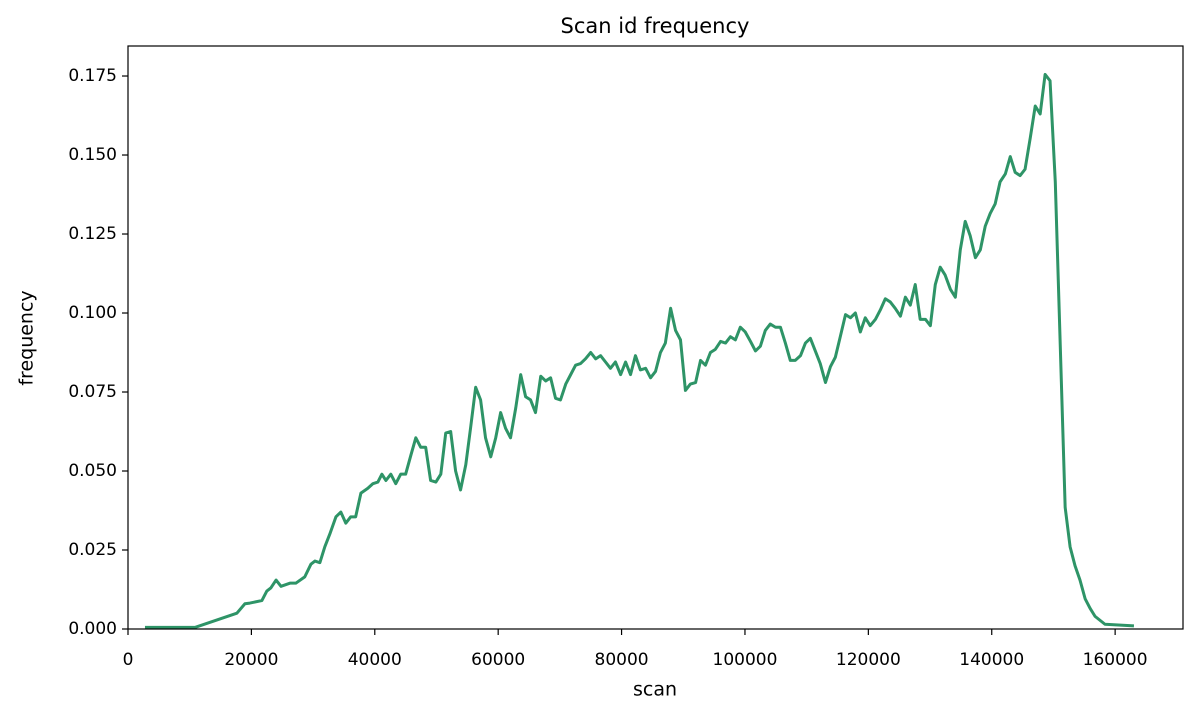 Image resolution: width=1200 pixels, height=718 pixels. What do you see at coordinates (92, 392) in the screenshot?
I see `y-tick-label: 0.075` at bounding box center [92, 392].